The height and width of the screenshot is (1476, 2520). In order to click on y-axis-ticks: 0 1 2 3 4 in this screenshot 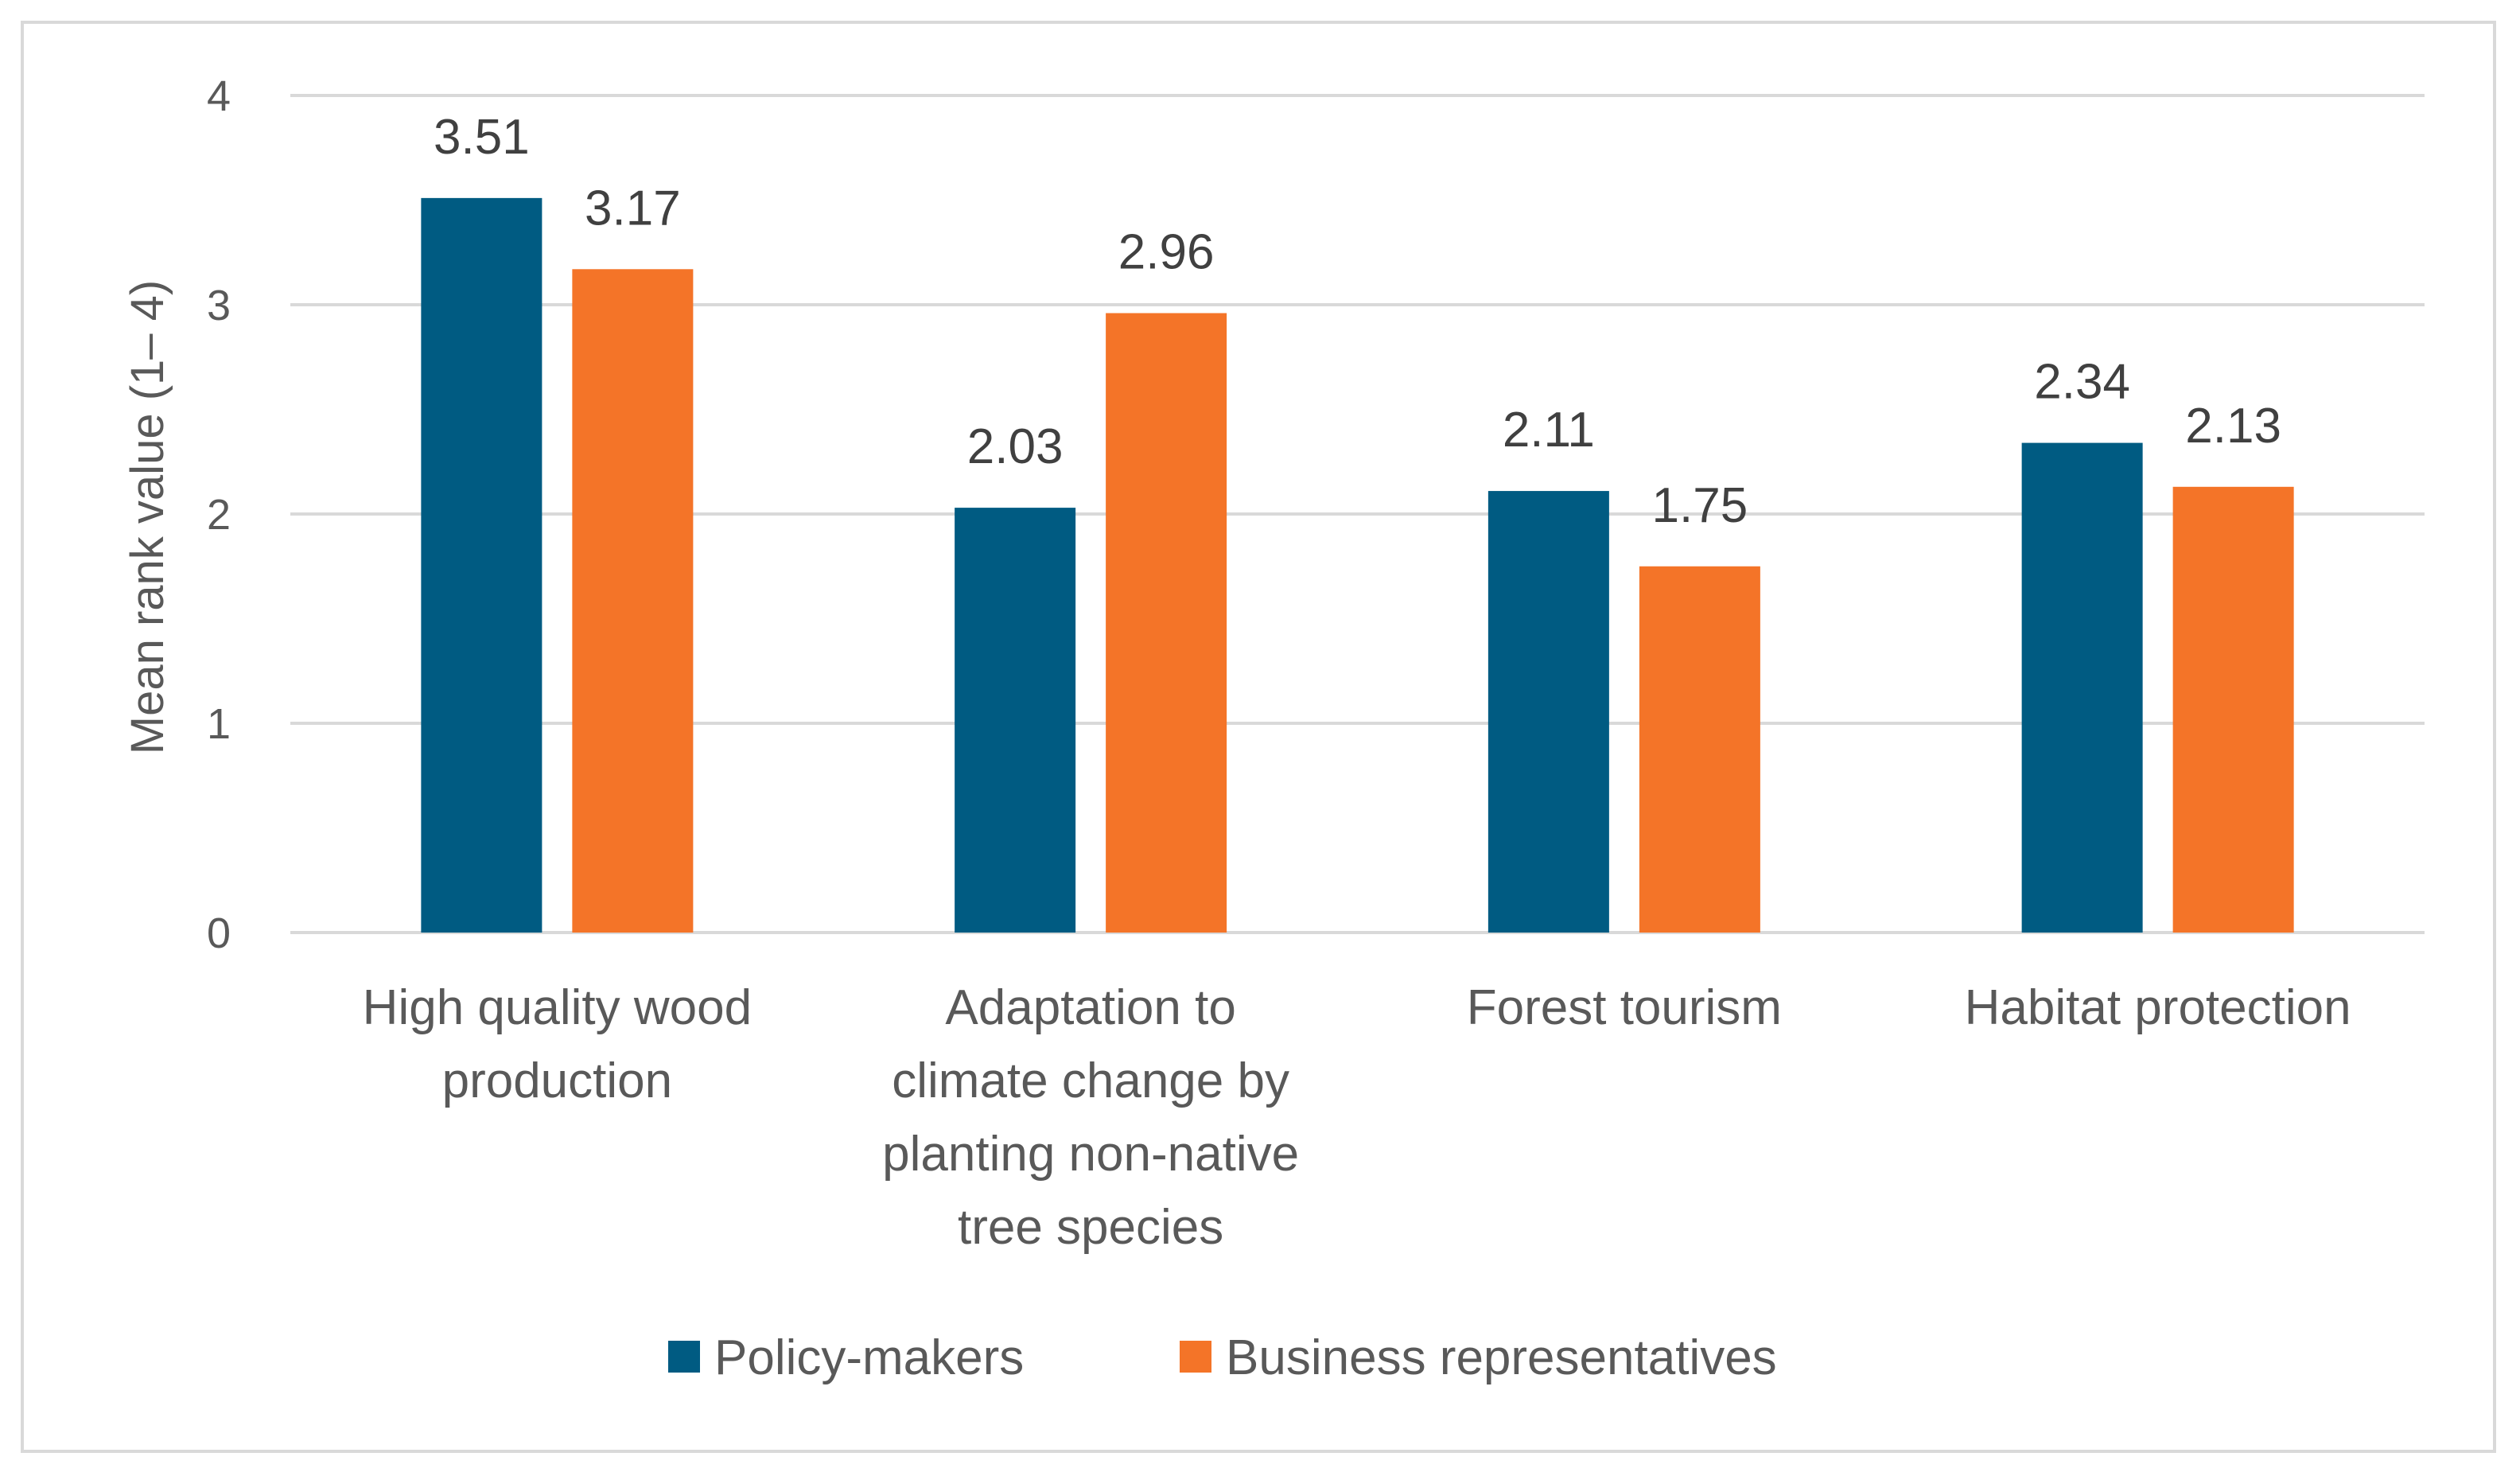, I will do `click(219, 514)`.